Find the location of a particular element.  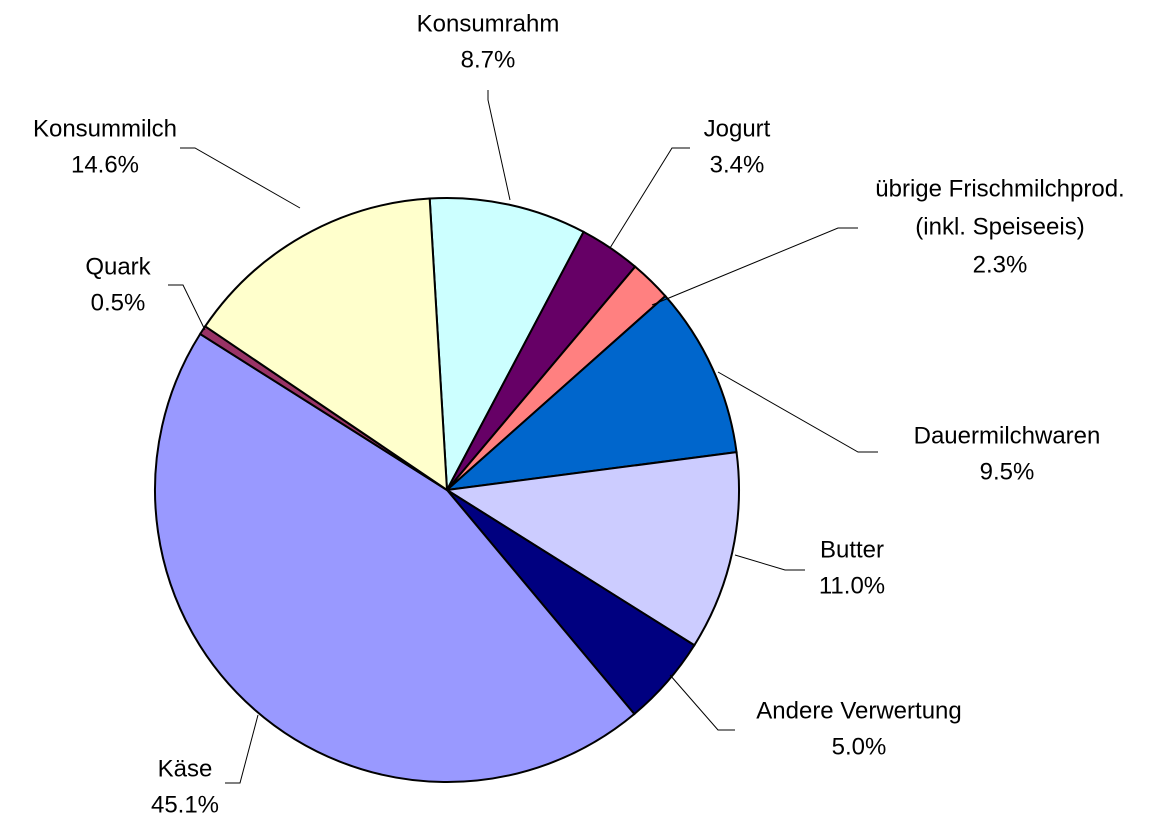

category-label: Dauermilchwaren is located at coordinates (1007, 435).